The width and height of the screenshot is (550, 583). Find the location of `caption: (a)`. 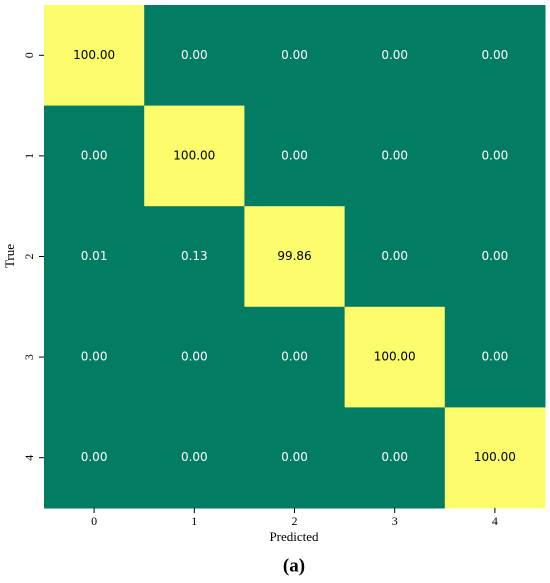

caption: (a) is located at coordinates (294, 565).